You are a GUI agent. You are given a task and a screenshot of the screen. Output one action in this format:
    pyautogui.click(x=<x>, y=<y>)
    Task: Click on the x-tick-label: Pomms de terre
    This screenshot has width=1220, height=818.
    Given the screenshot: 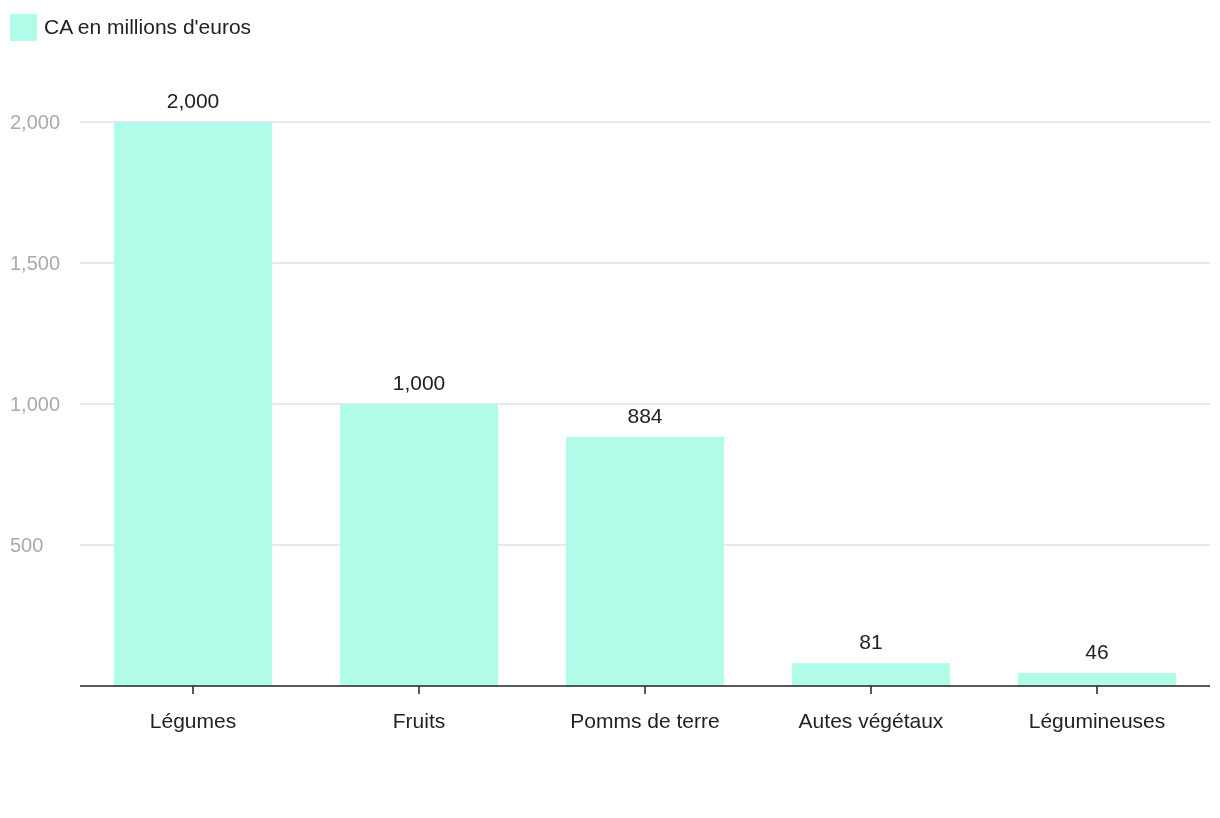 What is the action you would take?
    pyautogui.click(x=645, y=720)
    